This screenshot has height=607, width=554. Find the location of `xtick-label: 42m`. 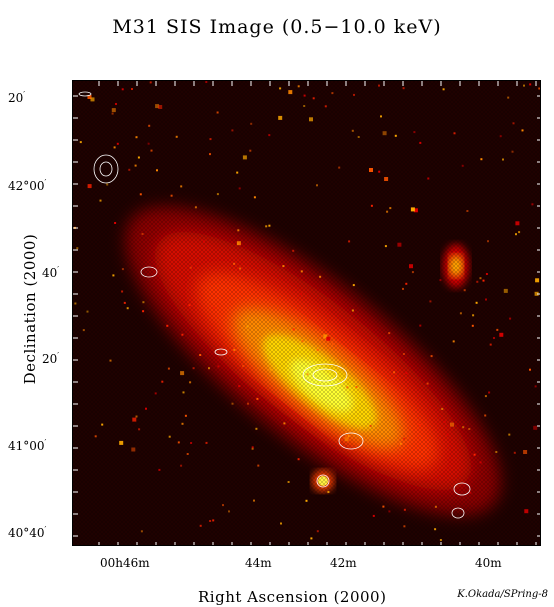

xtick-label: 42m is located at coordinates (343, 563).